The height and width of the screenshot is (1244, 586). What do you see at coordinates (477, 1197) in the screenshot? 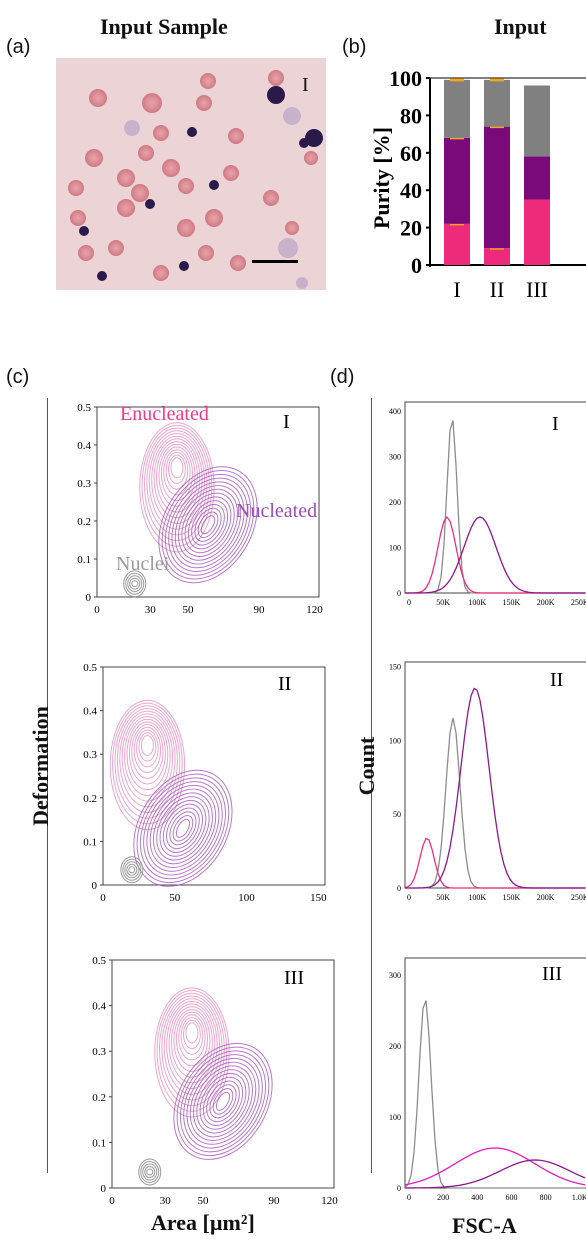
I see `hist-x-tick-label: 400` at bounding box center [477, 1197].